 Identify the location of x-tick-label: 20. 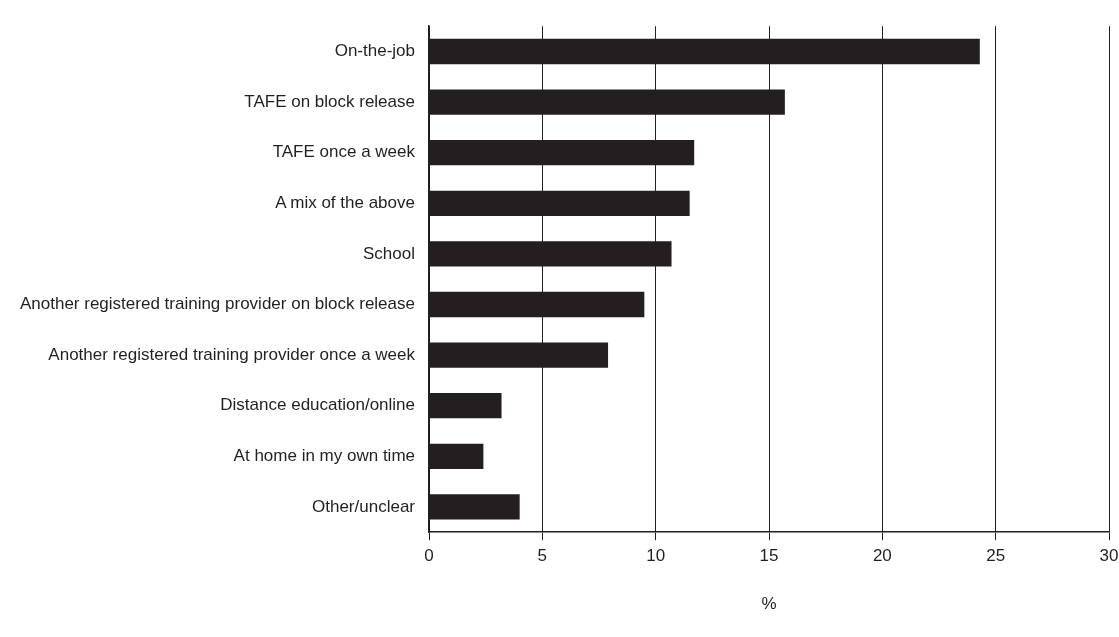
(882, 556).